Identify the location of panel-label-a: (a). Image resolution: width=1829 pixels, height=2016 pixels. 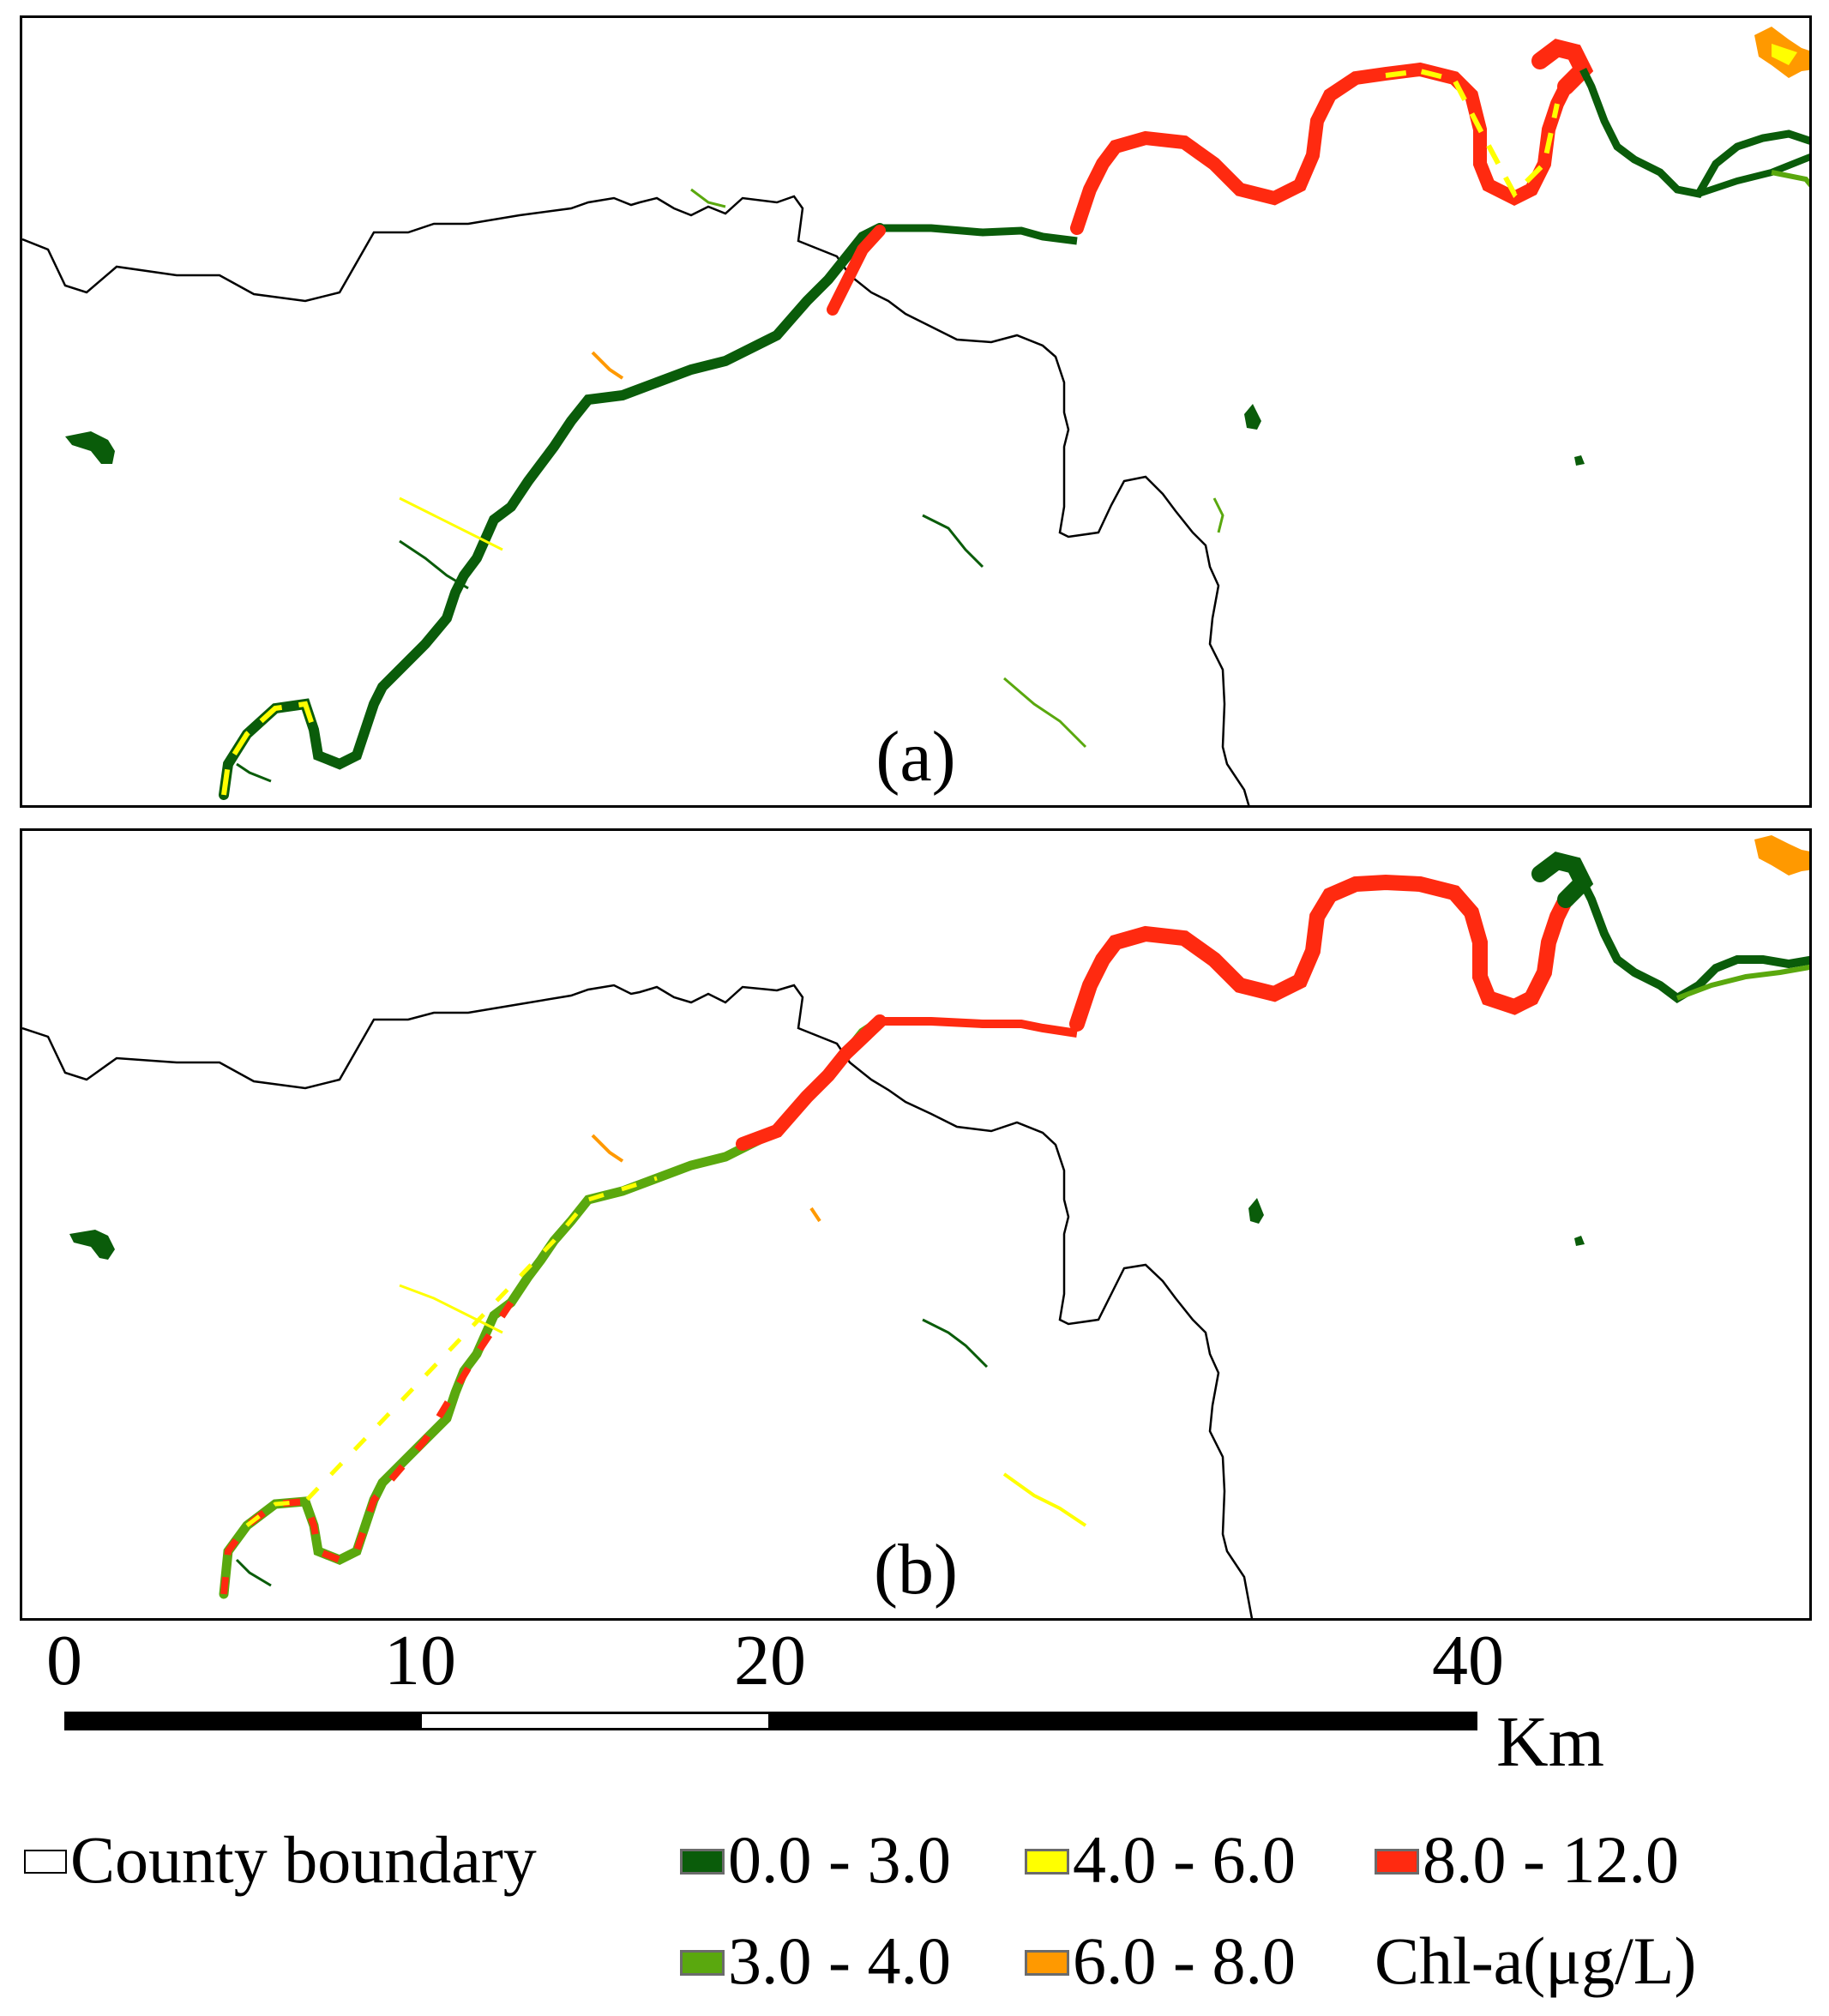
(915, 757).